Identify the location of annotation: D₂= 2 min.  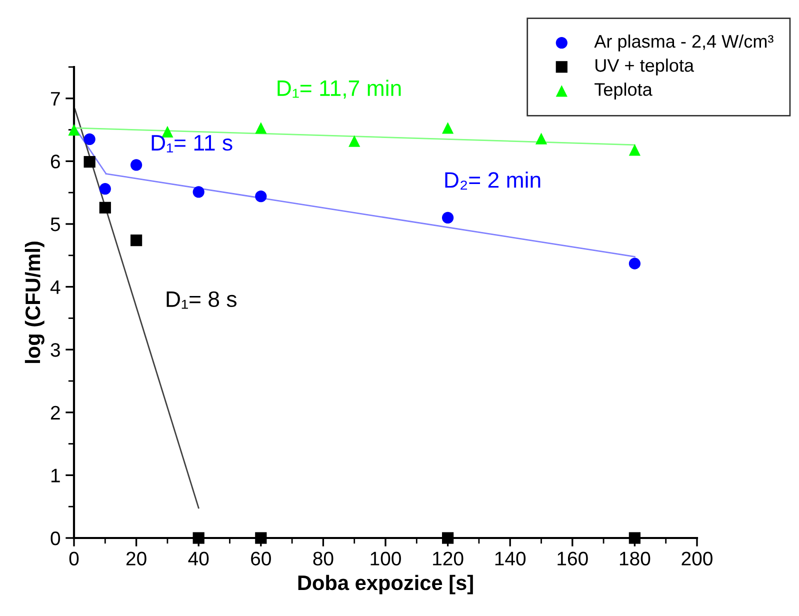
(492, 181).